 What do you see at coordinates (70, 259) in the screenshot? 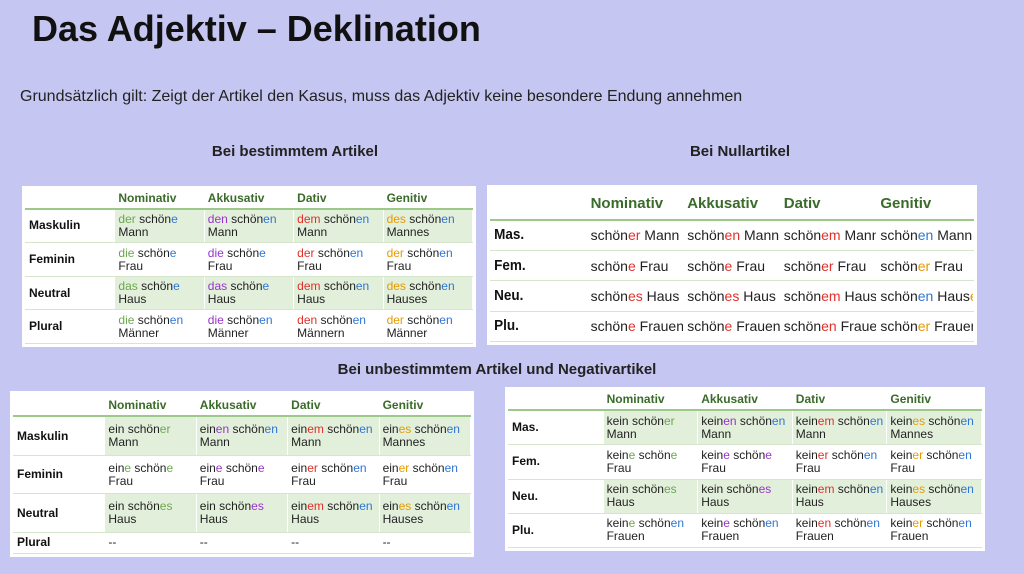
I see `row-label: Feminin` at bounding box center [70, 259].